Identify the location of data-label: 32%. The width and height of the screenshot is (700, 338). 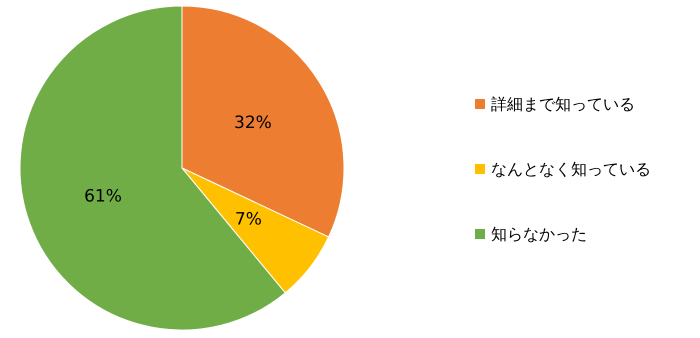
(253, 122).